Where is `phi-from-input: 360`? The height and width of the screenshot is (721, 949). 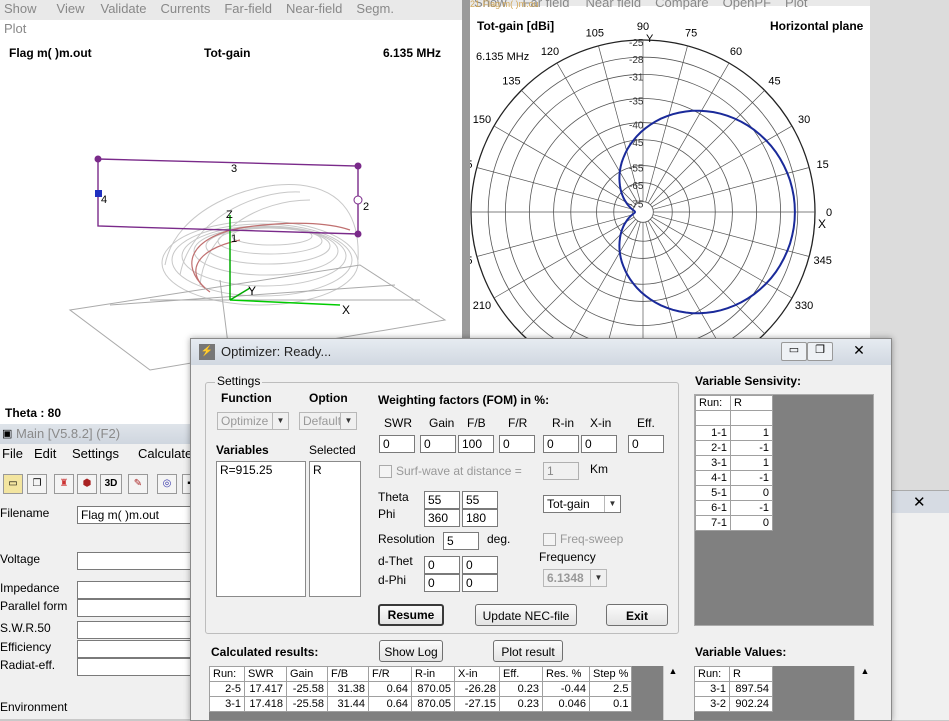
phi-from-input: 360 is located at coordinates (442, 518).